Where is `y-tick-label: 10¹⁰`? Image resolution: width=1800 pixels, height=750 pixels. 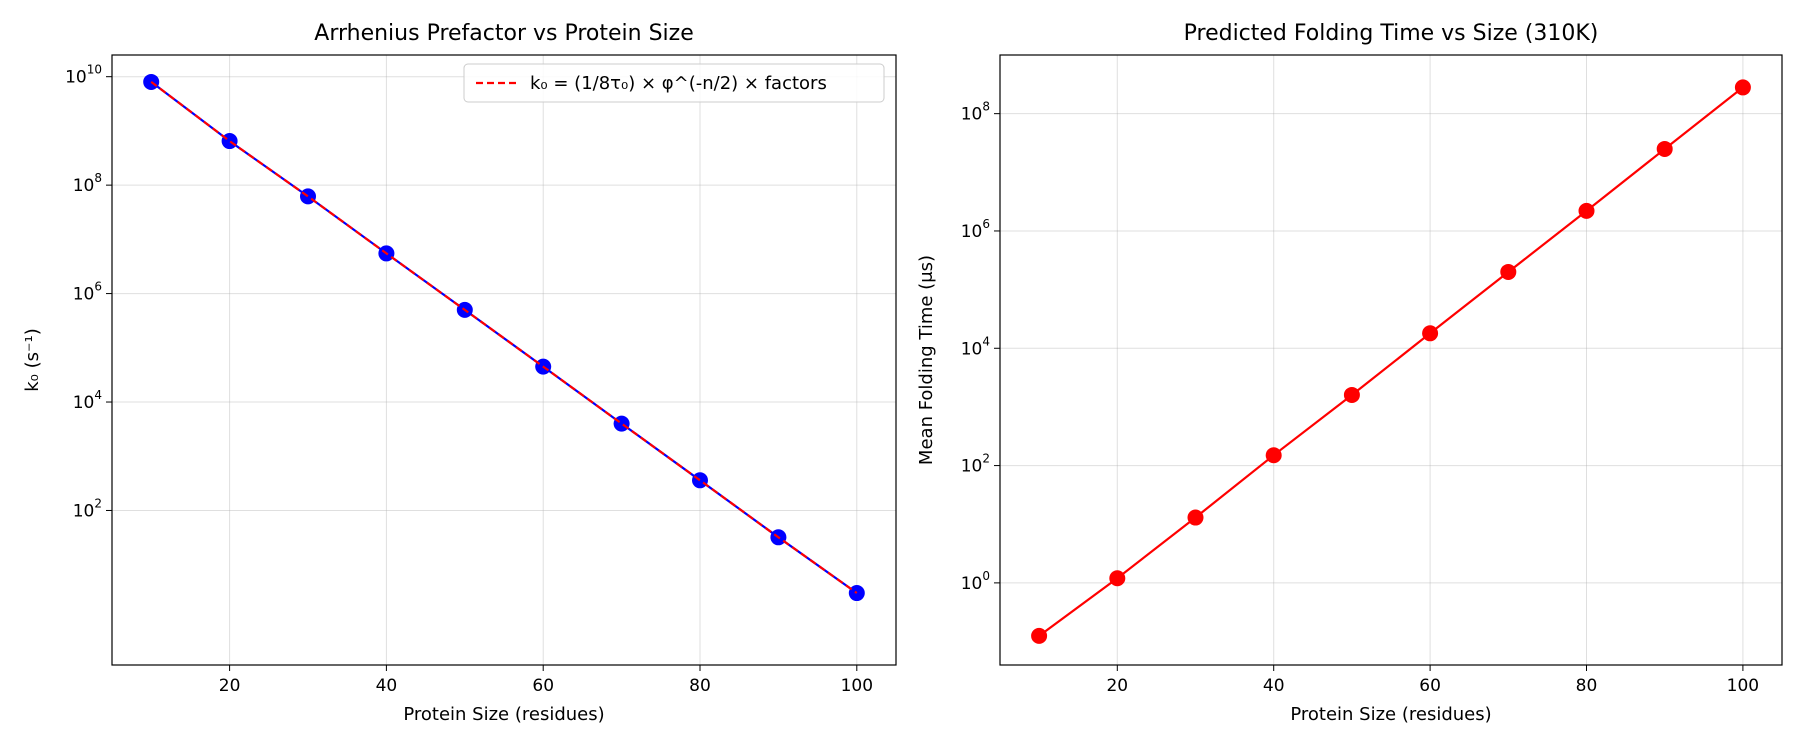
y-tick-label: 10¹⁰ is located at coordinates (83, 75).